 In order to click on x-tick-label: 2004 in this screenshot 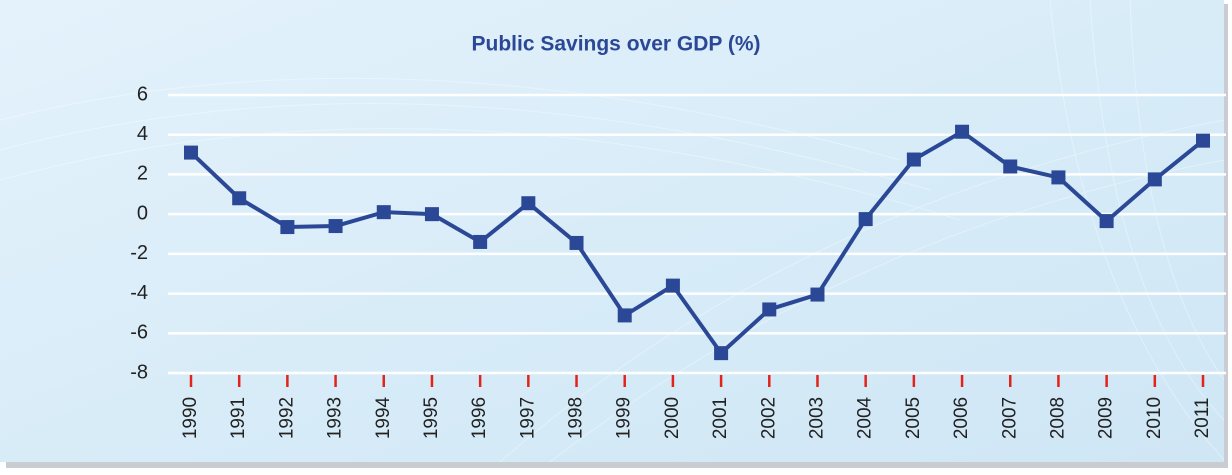, I will do `click(865, 417)`.